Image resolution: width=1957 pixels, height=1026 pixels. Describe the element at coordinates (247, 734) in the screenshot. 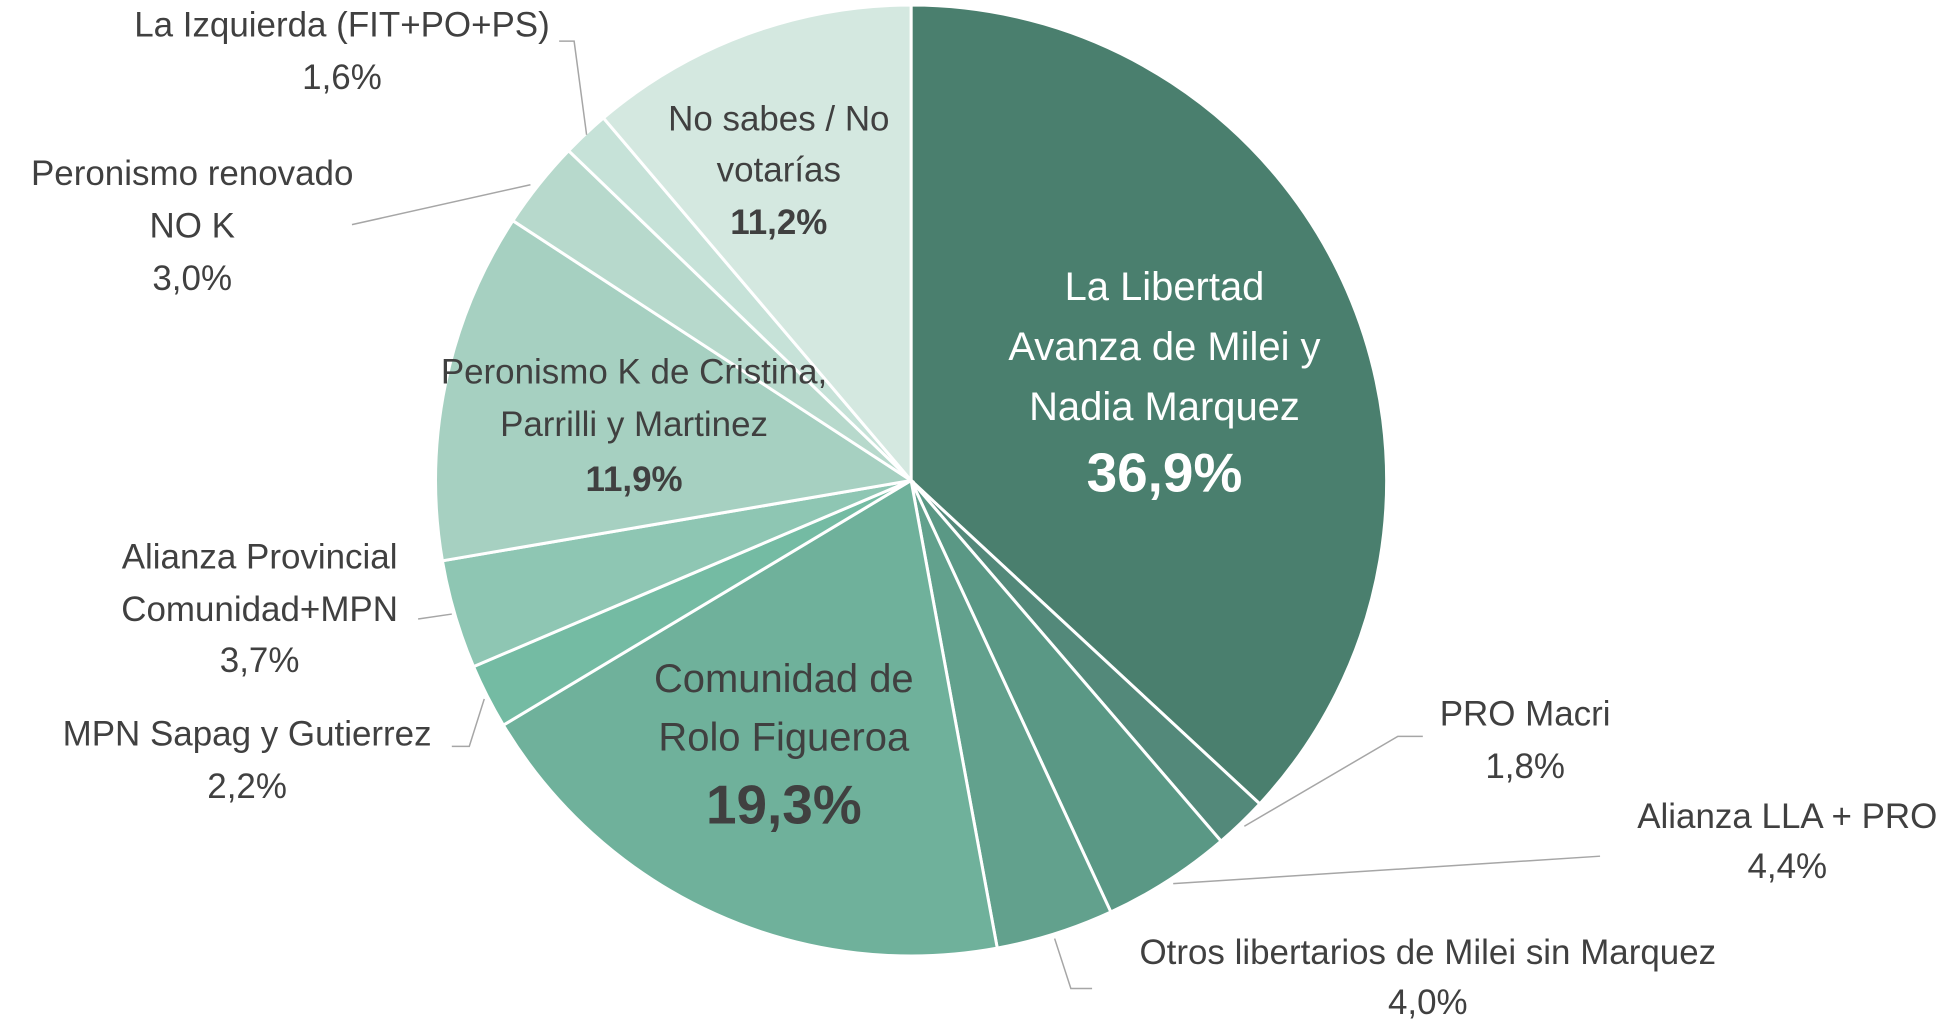

I see `slice-label: MPN Sapag y Gutierrez` at that location.